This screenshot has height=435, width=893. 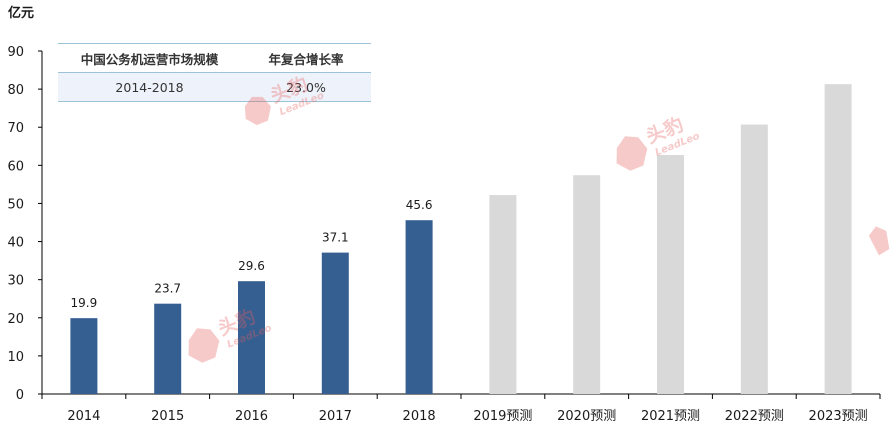 I want to click on x-tick-label: 2015, so click(x=167, y=416).